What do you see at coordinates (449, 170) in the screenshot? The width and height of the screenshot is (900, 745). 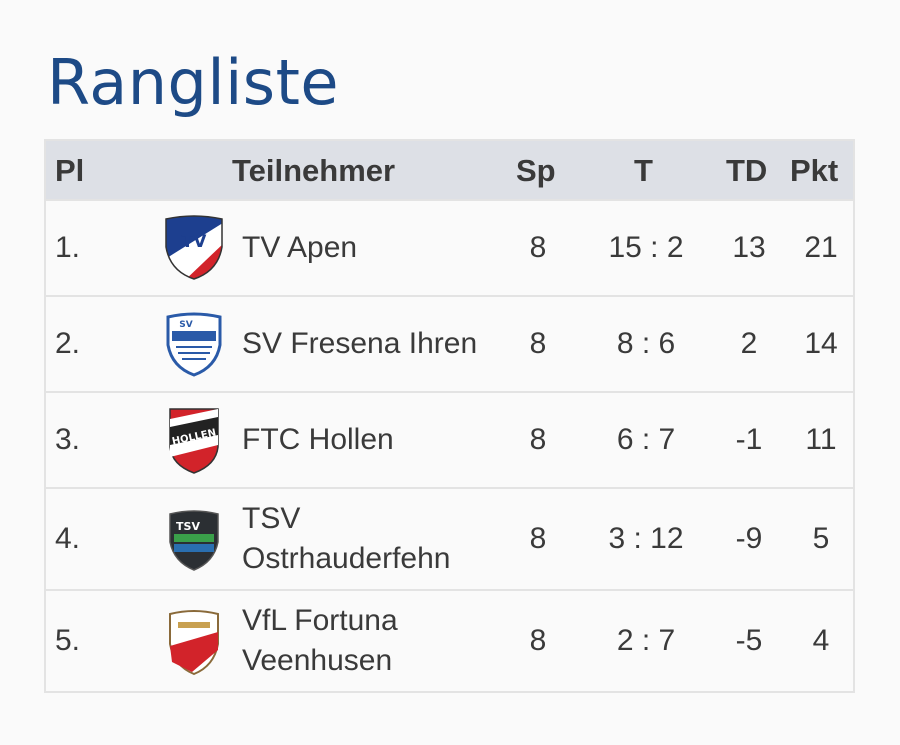 I see `table-header: Pl Teilnehmer Sp T TD Pkt` at bounding box center [449, 170].